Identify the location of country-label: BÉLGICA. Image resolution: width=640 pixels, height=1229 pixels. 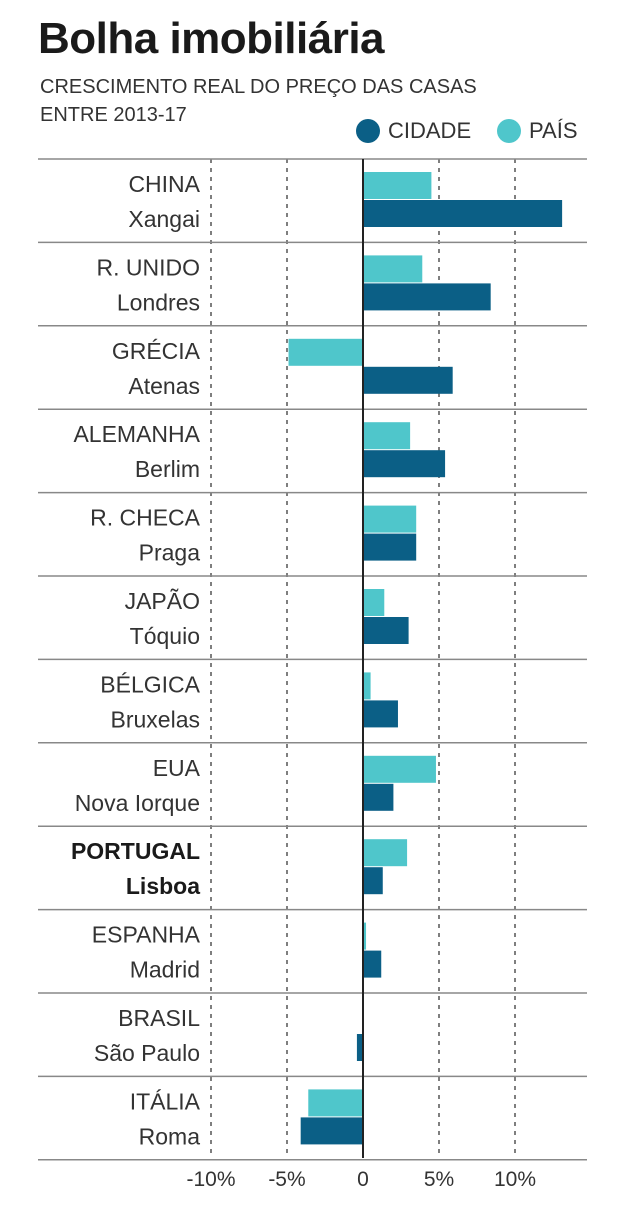
(150, 684).